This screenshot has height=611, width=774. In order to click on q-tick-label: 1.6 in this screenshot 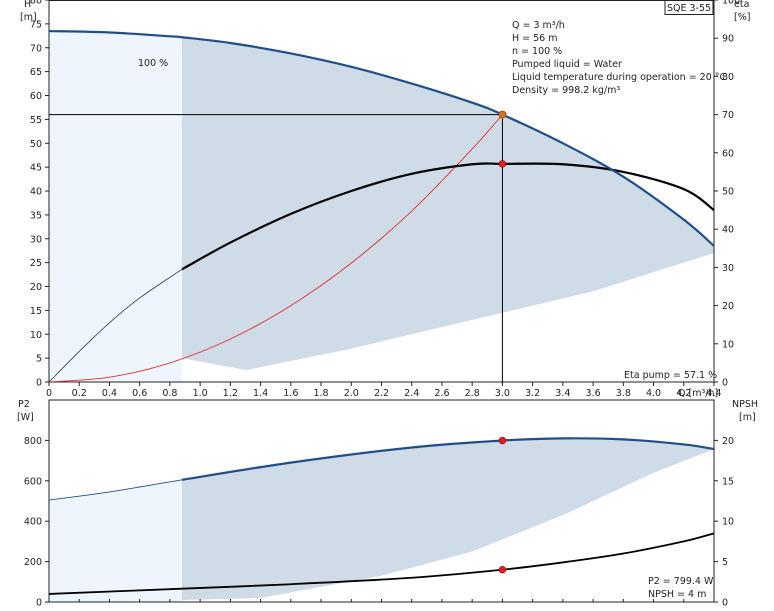, I will do `click(290, 393)`.